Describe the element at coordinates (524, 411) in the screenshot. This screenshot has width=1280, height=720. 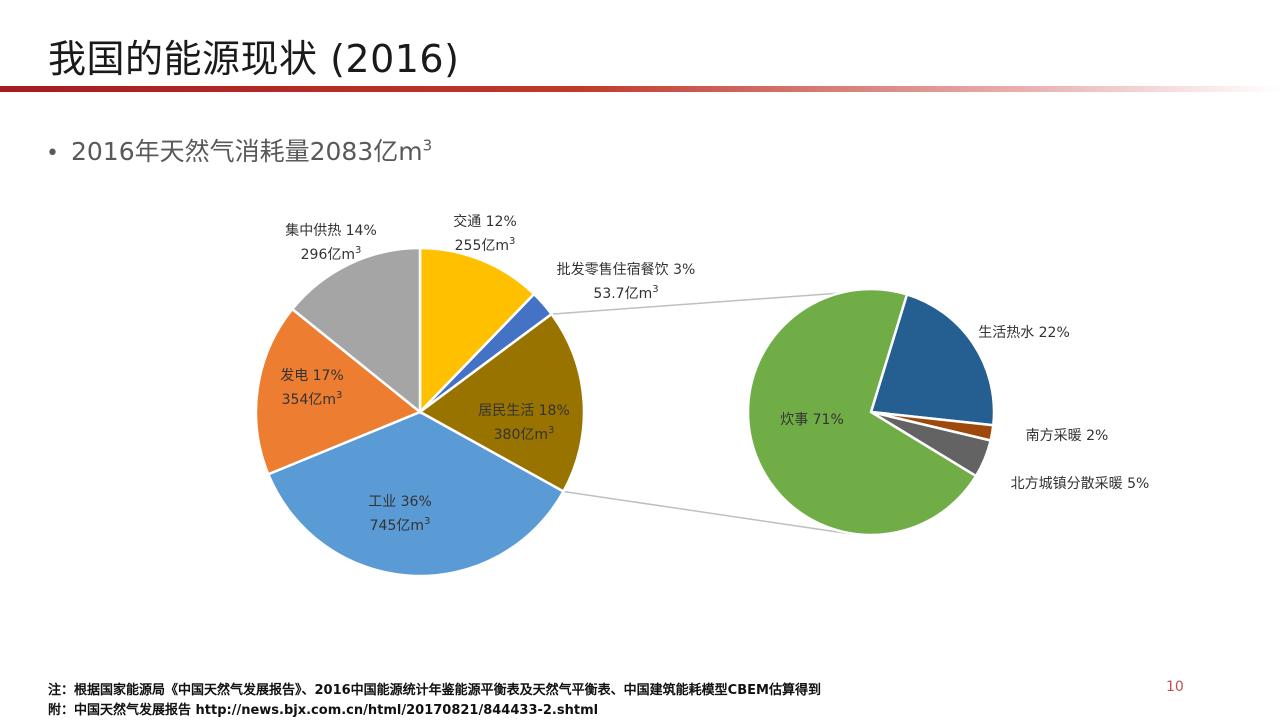
I see `main-label-name-2: 居民生活 18%` at that location.